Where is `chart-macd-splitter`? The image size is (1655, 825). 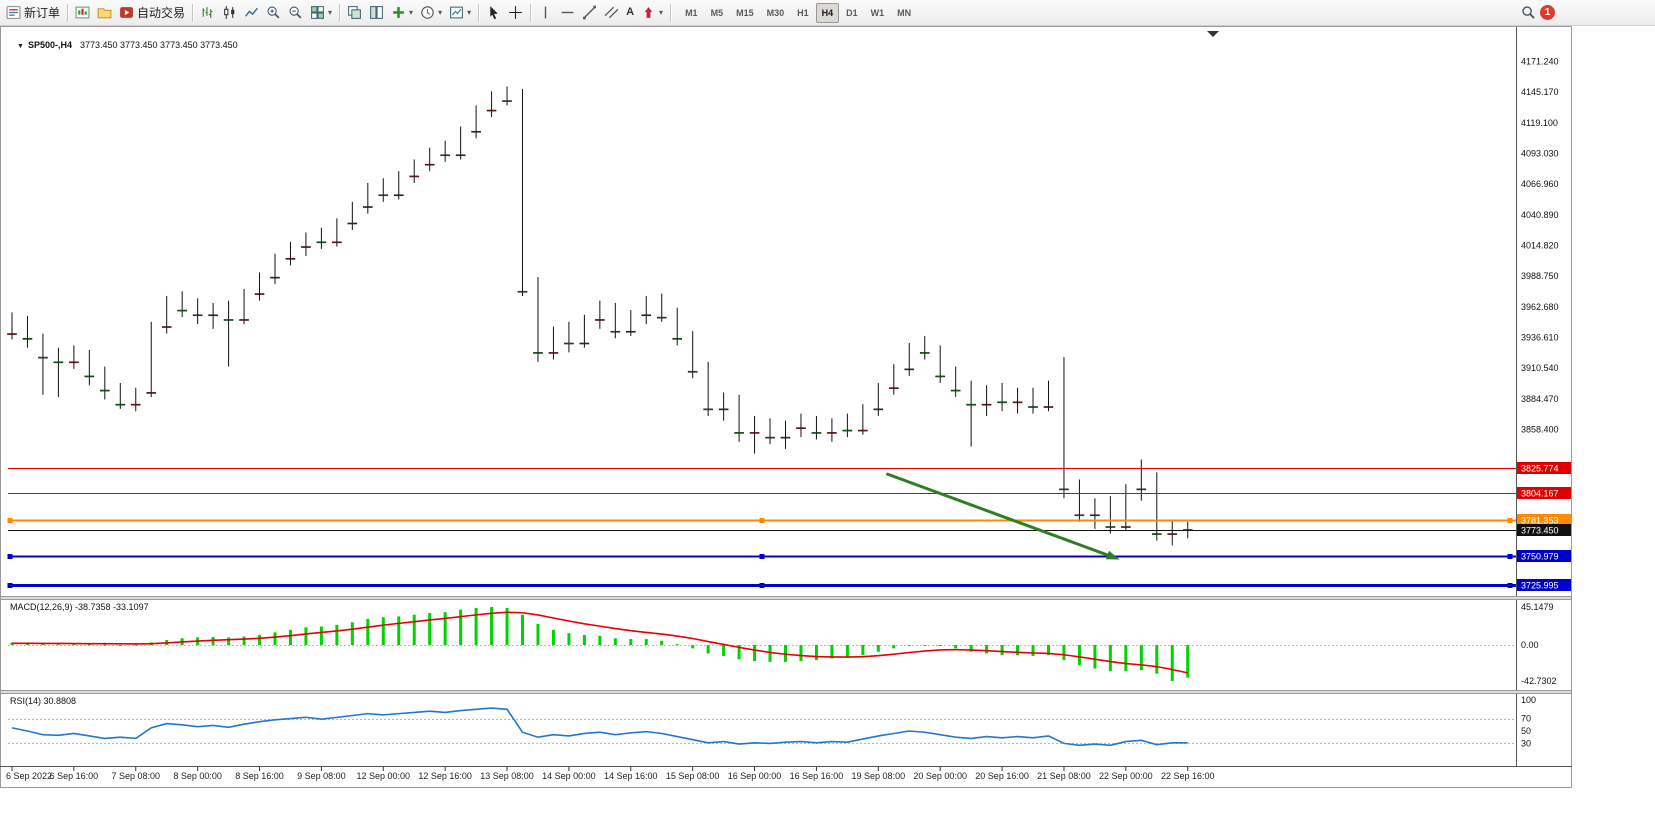
chart-macd-splitter is located at coordinates (786, 598).